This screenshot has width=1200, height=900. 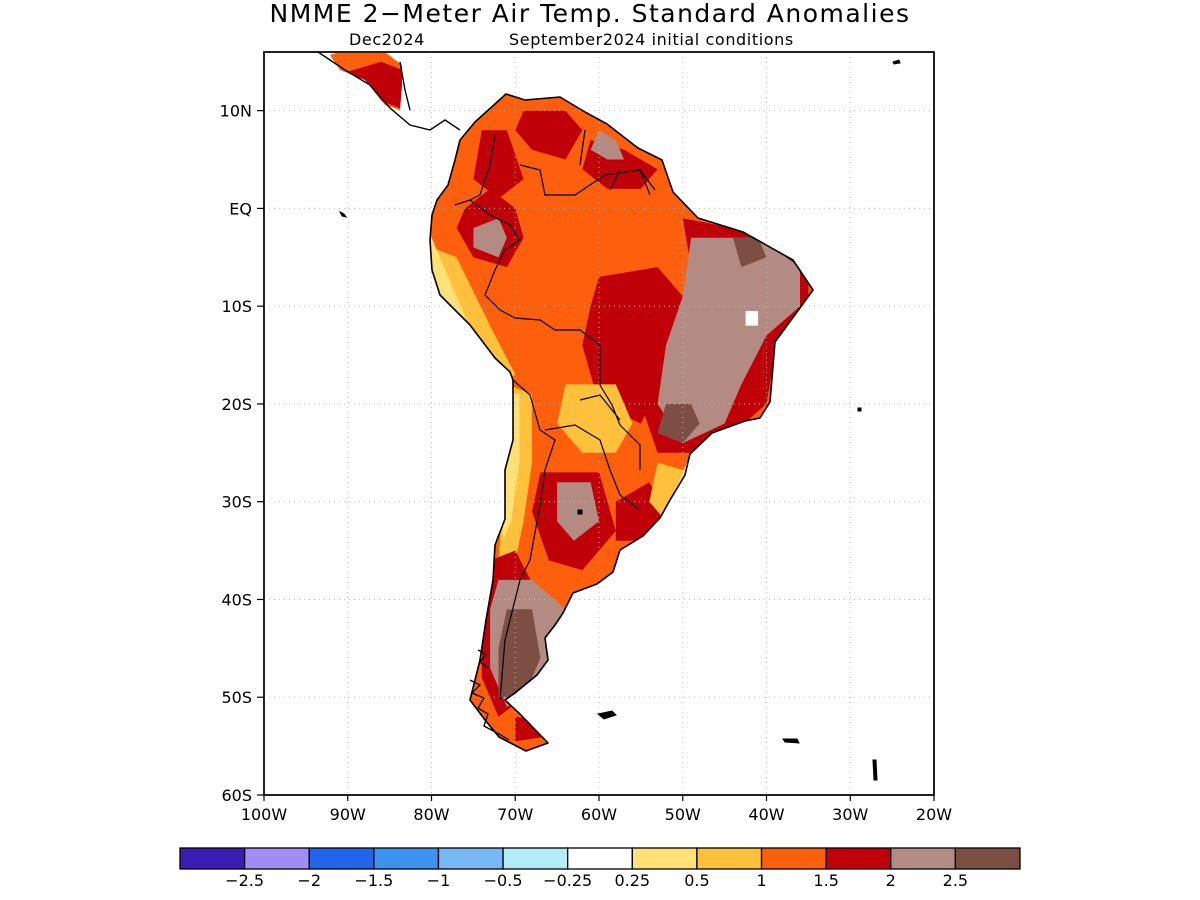 What do you see at coordinates (728, 340) in the screenshot?
I see `anomaly-region-brazil-highlands-brown` at bounding box center [728, 340].